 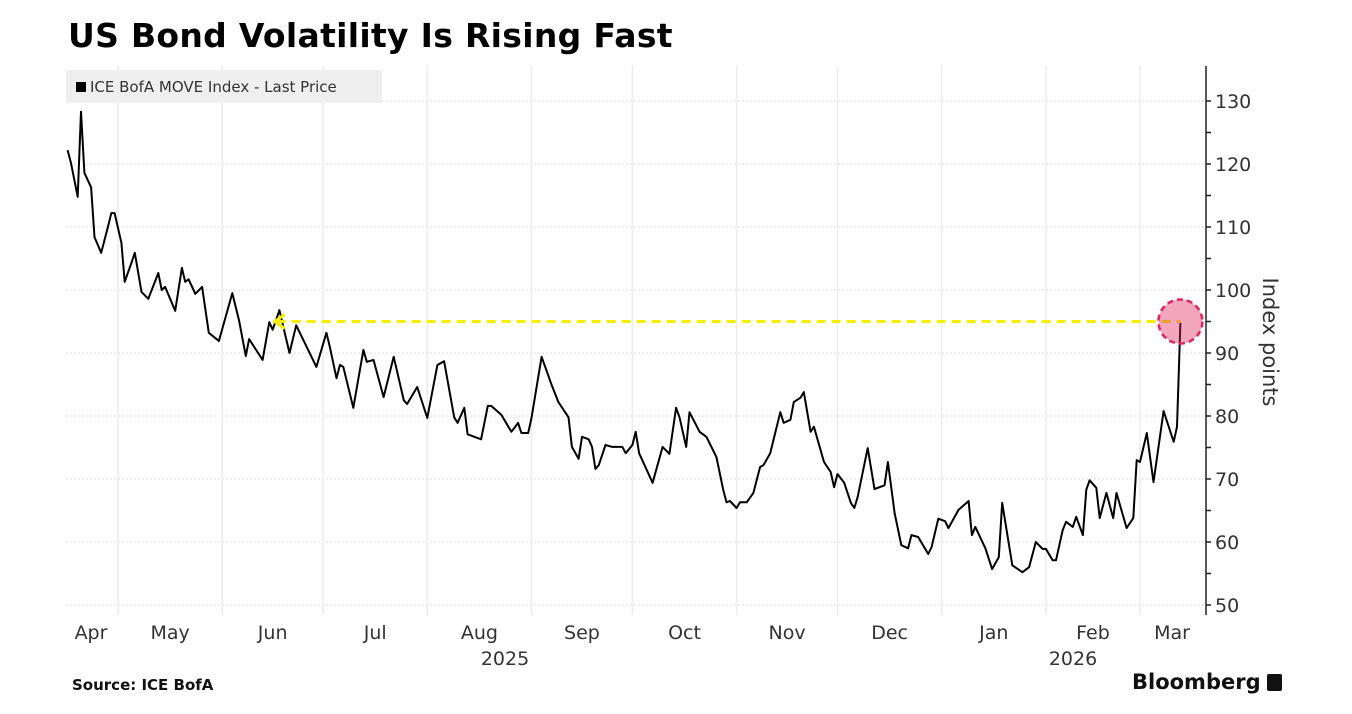 What do you see at coordinates (1073, 659) in the screenshot?
I see `x-year-label: 2026` at bounding box center [1073, 659].